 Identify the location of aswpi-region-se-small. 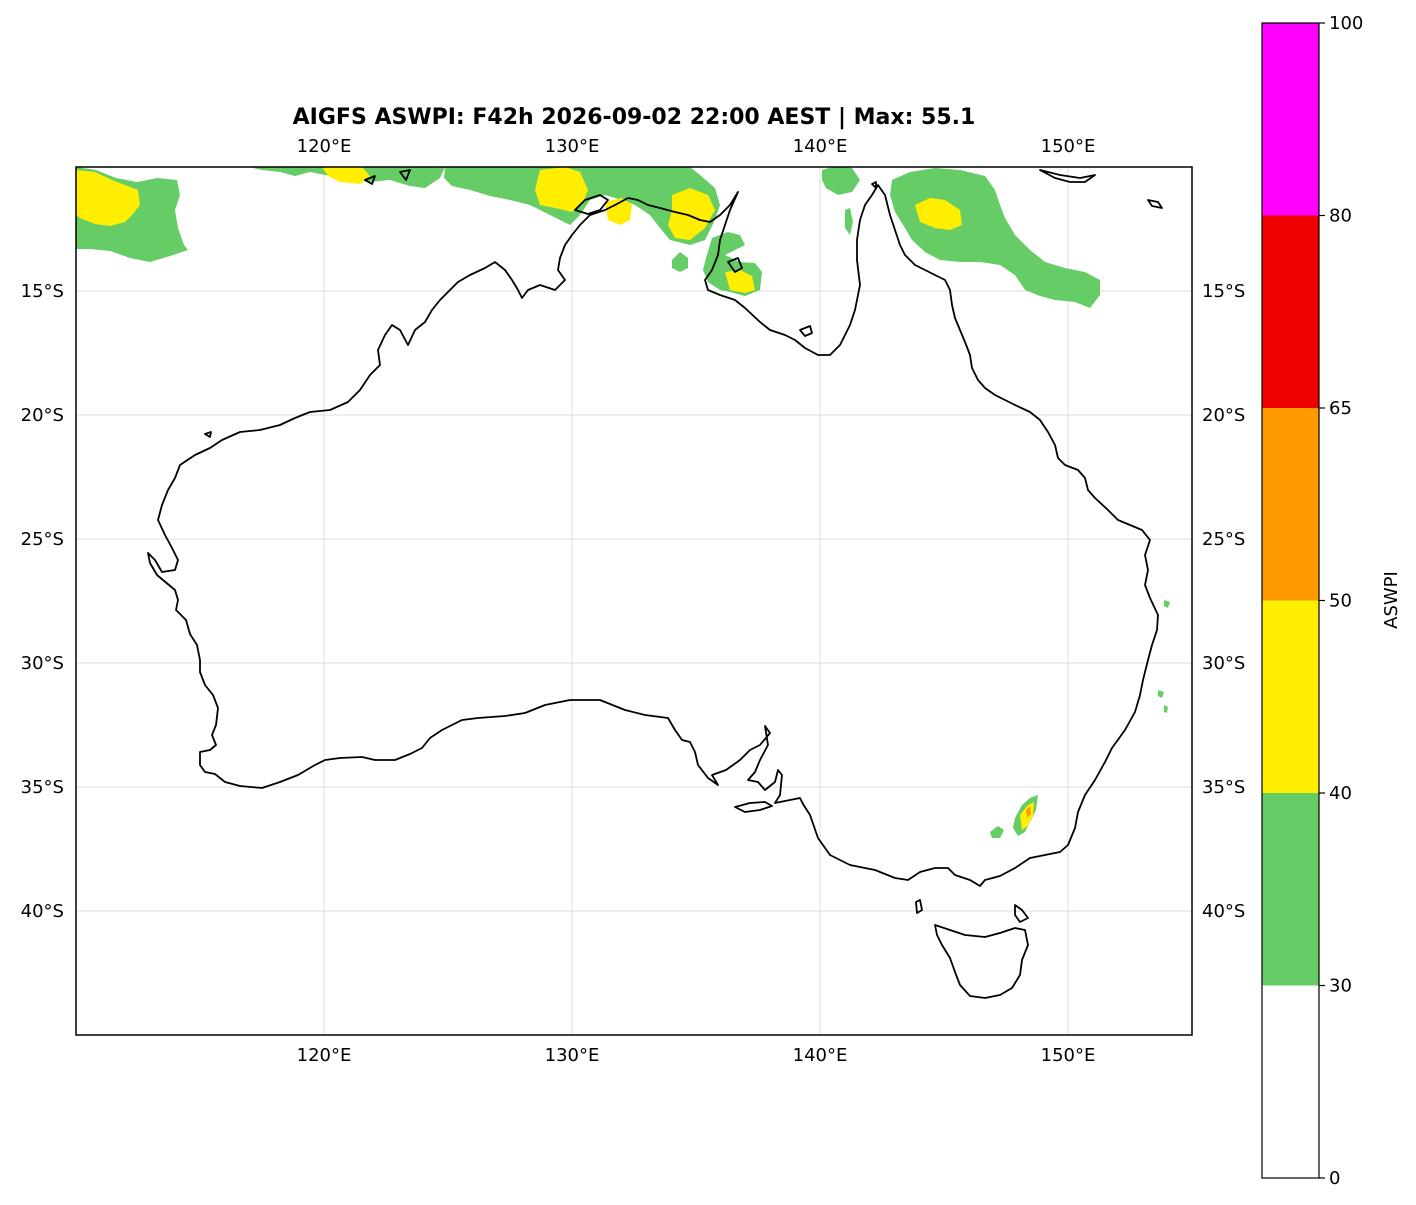
(997, 832).